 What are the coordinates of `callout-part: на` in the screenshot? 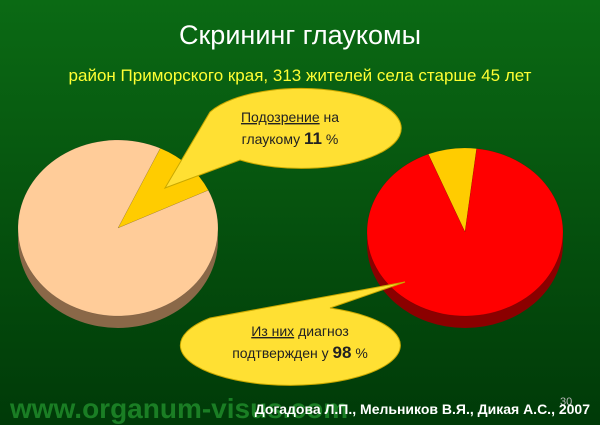 It's located at (330, 117).